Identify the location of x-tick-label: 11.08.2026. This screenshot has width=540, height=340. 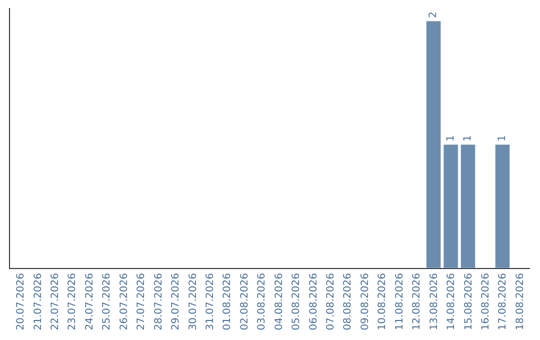
(400, 301).